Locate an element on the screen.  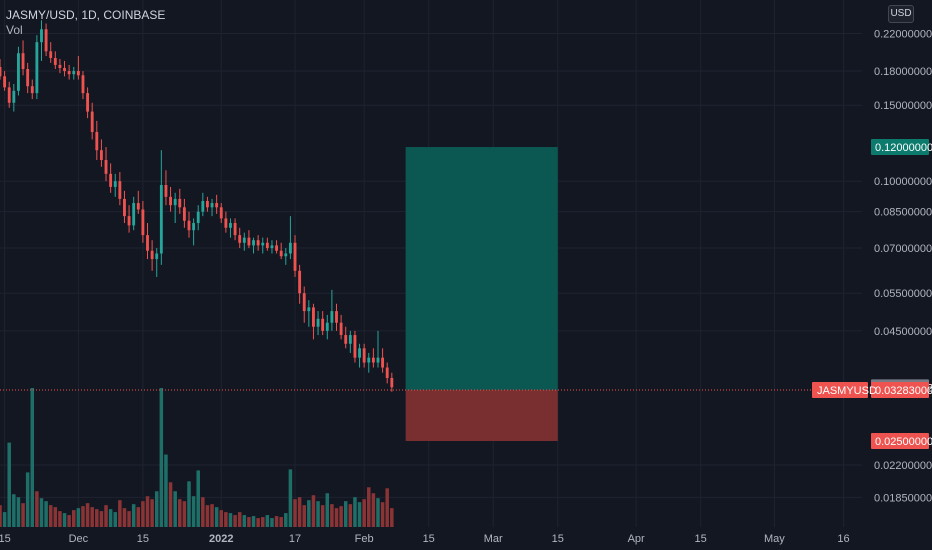
time-tick-label: Dec is located at coordinates (79, 539).